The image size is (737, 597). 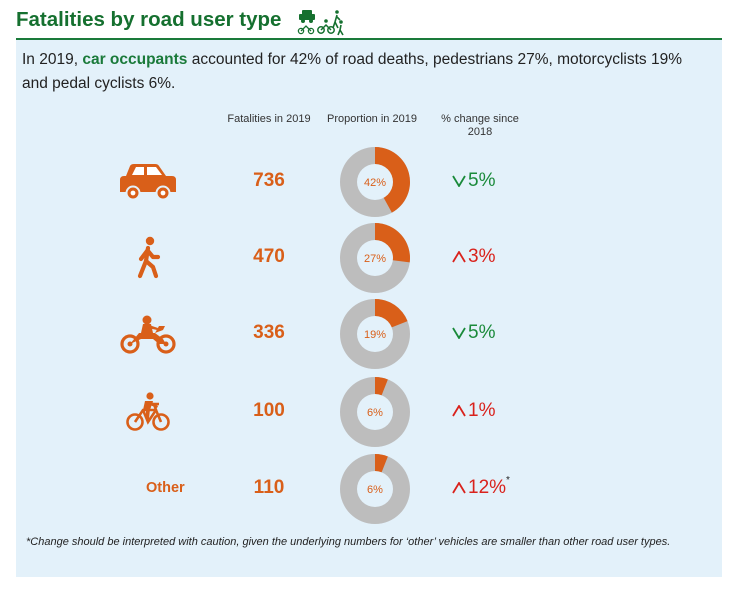 What do you see at coordinates (269, 119) in the screenshot?
I see `header-fatalities: Fatalities in 2019` at bounding box center [269, 119].